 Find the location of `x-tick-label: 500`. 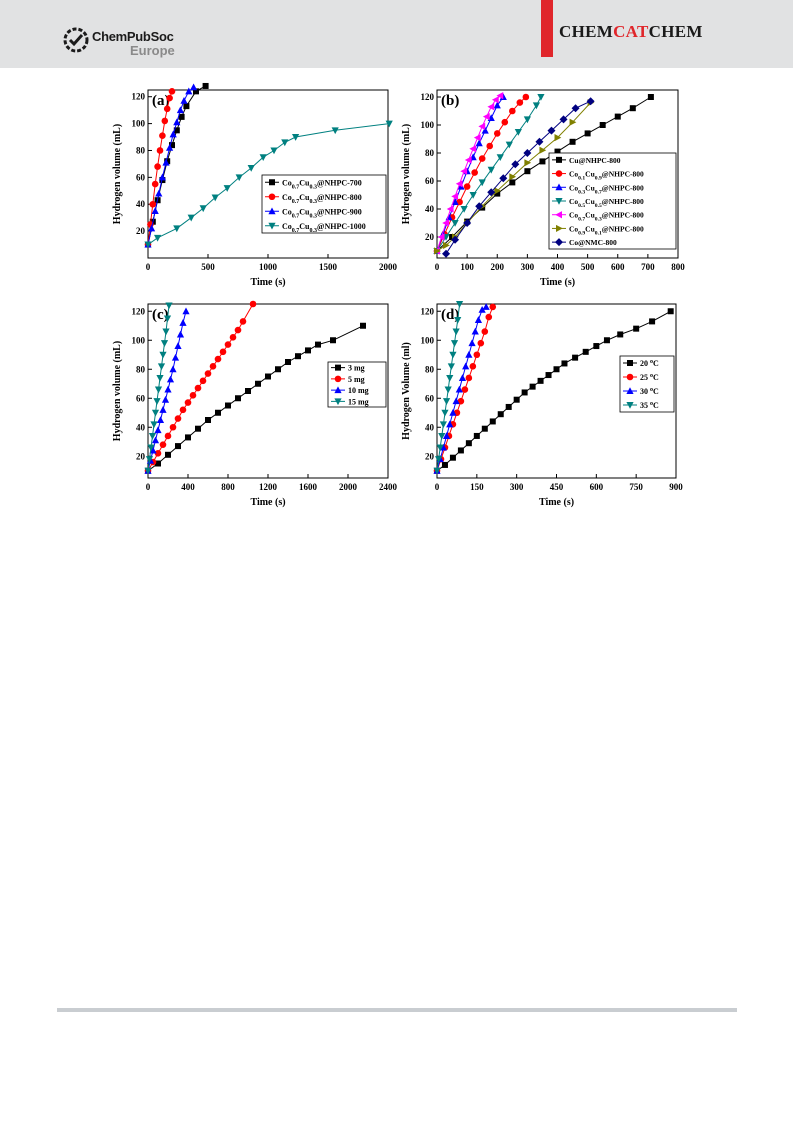

x-tick-label: 500 is located at coordinates (208, 267).